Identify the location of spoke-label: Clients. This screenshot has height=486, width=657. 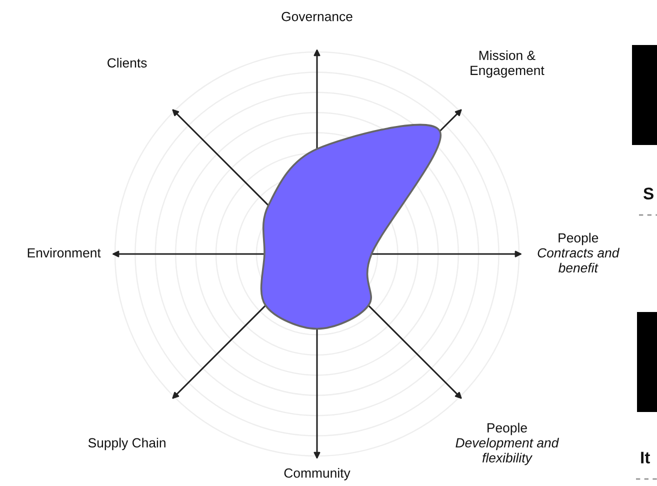
(127, 63).